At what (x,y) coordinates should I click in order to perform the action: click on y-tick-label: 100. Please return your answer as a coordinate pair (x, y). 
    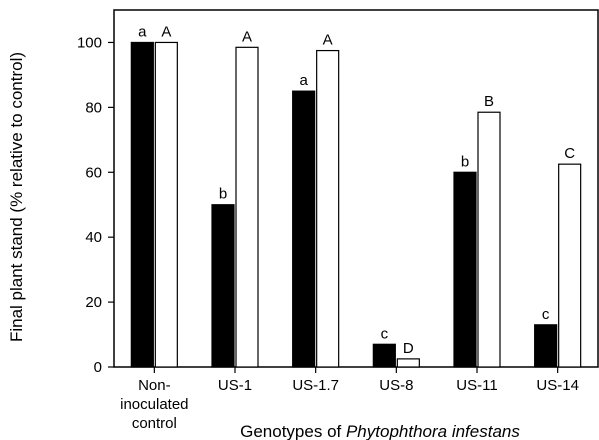
    Looking at the image, I should click on (89, 42).